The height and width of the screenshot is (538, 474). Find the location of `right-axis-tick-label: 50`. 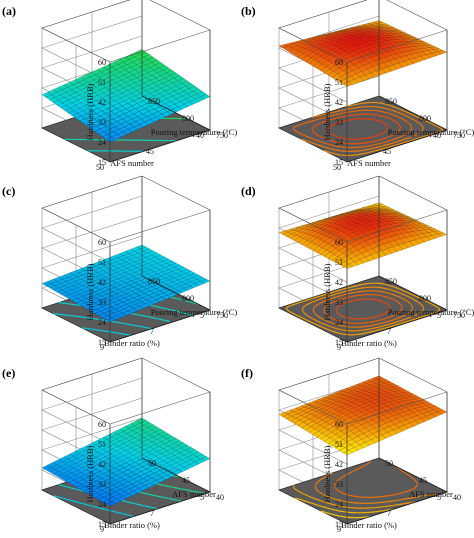

right-axis-tick-label: 50 is located at coordinates (152, 463).